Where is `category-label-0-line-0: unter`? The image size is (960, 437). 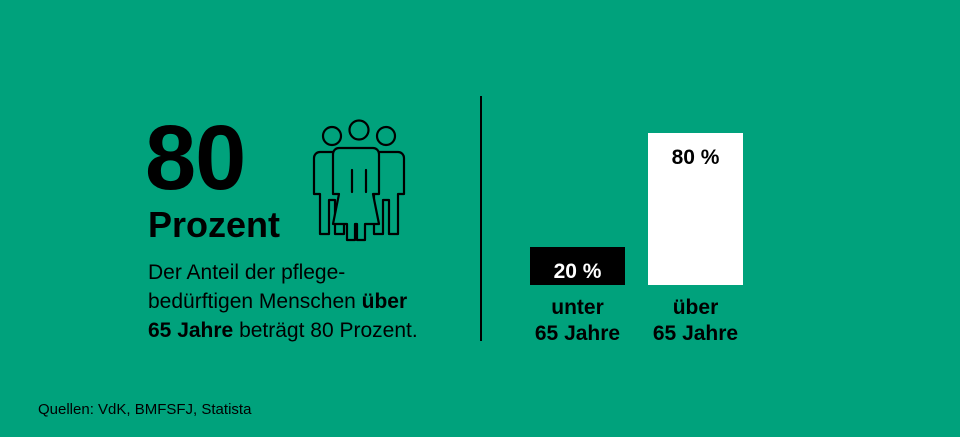 category-label-0-line-0: unter is located at coordinates (577, 307).